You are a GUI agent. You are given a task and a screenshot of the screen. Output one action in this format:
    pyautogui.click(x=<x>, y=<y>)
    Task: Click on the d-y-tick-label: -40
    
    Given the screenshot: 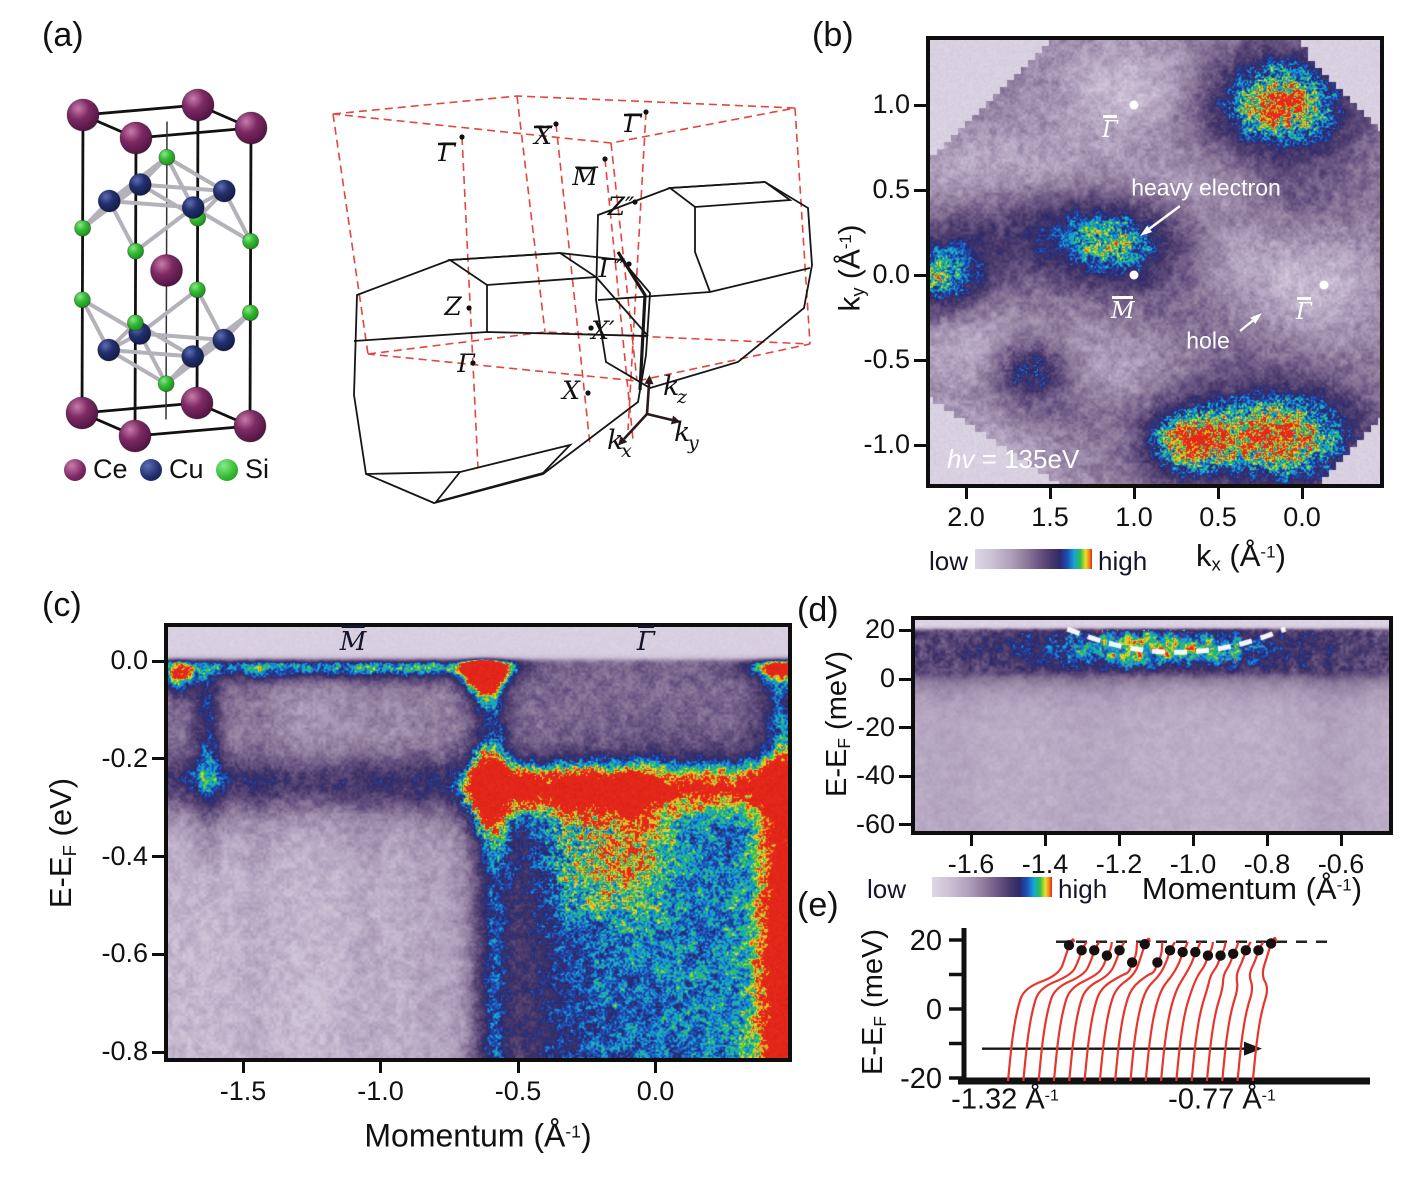 What is the action you would take?
    pyautogui.click(x=875, y=775)
    